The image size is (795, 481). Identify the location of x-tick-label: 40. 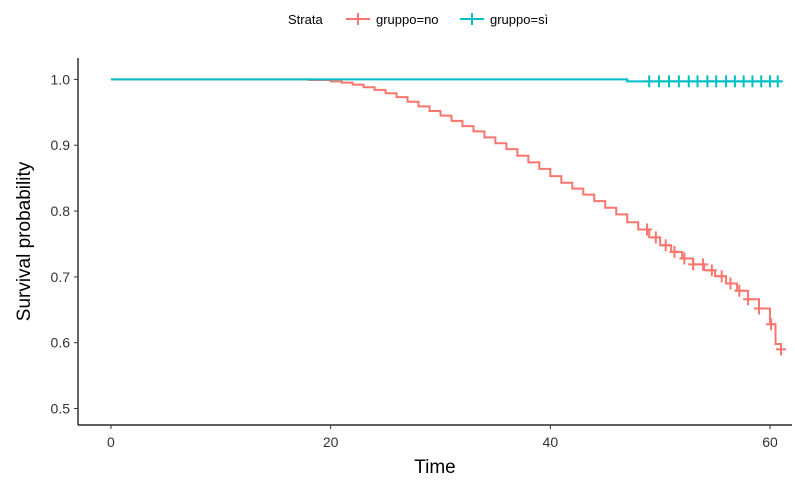
(551, 442).